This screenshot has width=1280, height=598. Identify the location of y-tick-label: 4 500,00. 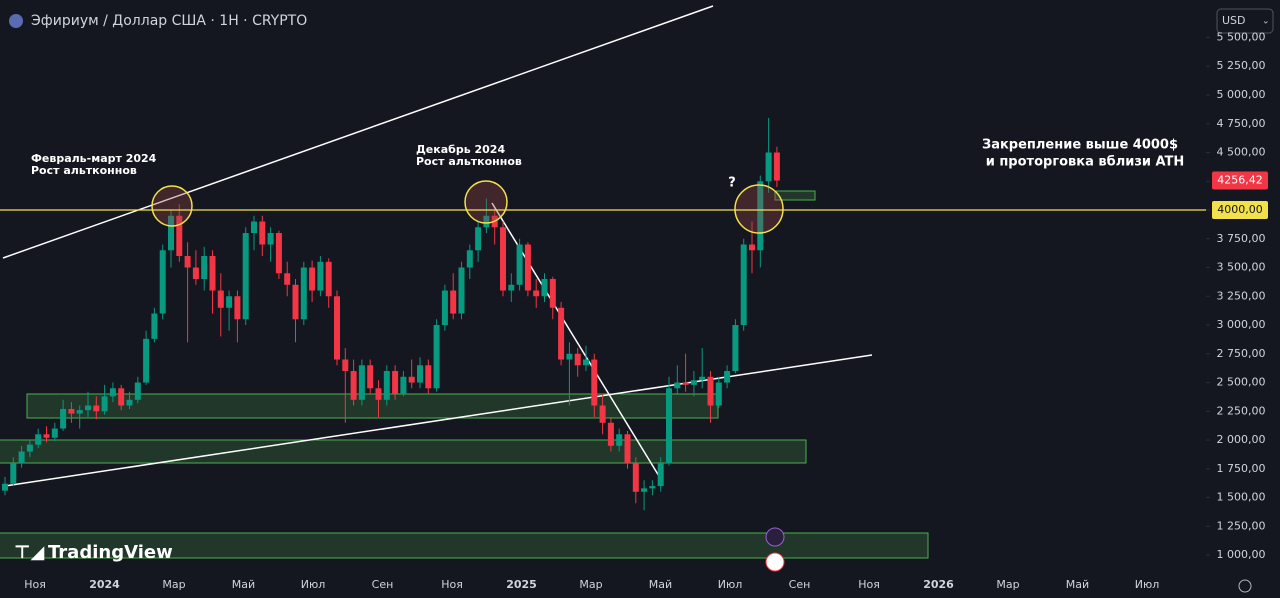
(1241, 152).